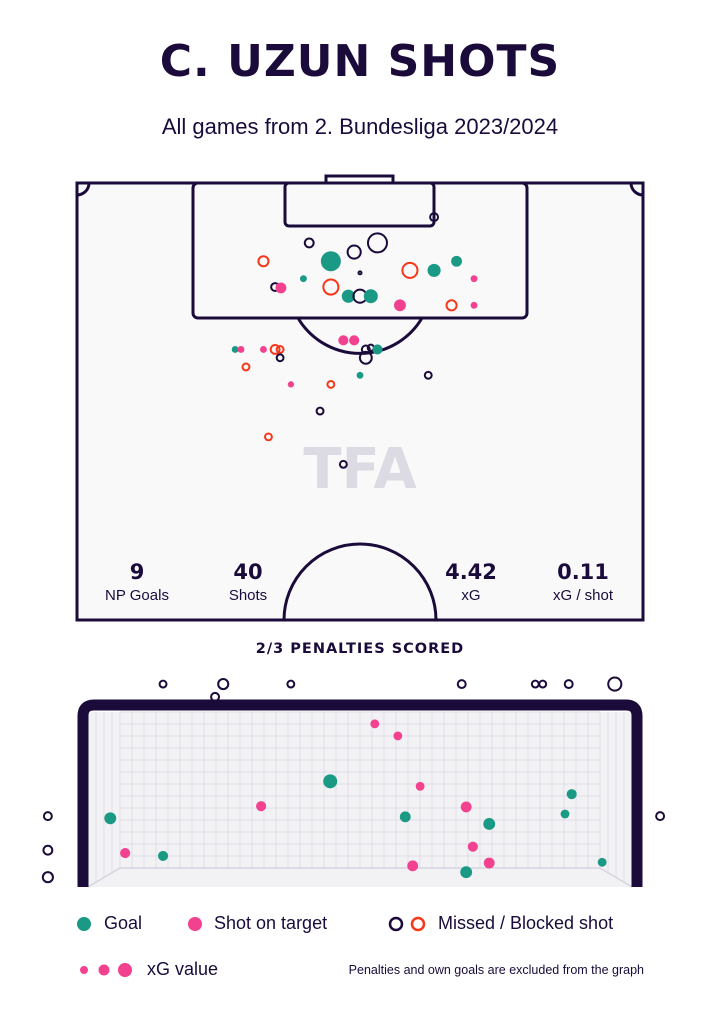  What do you see at coordinates (137, 572) in the screenshot?
I see `stat-value: 9` at bounding box center [137, 572].